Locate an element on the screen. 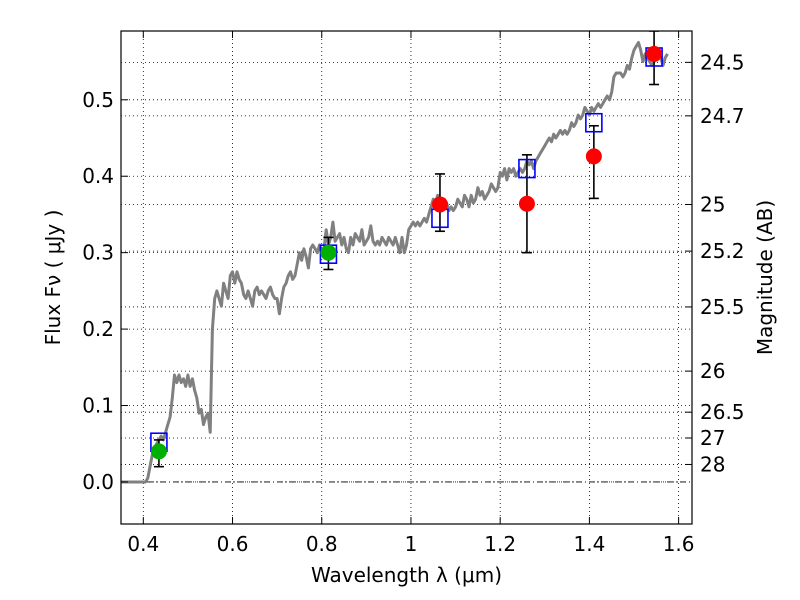 This screenshot has width=800, height=600. y2-tick-label: 28 is located at coordinates (712, 464).